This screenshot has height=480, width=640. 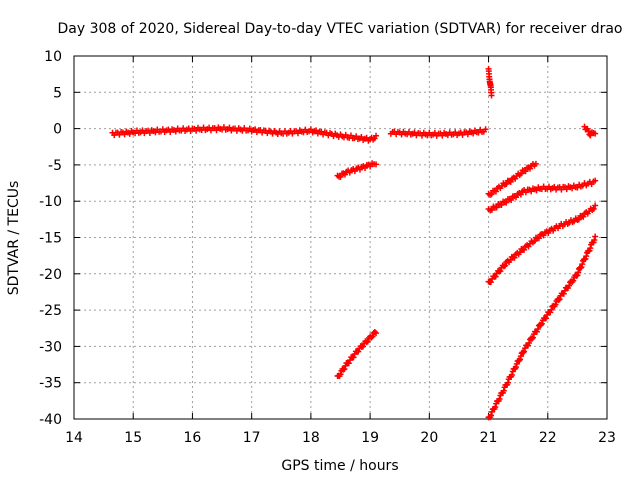 What do you see at coordinates (244, 134) in the screenshot?
I see `series-main-band` at bounding box center [244, 134].